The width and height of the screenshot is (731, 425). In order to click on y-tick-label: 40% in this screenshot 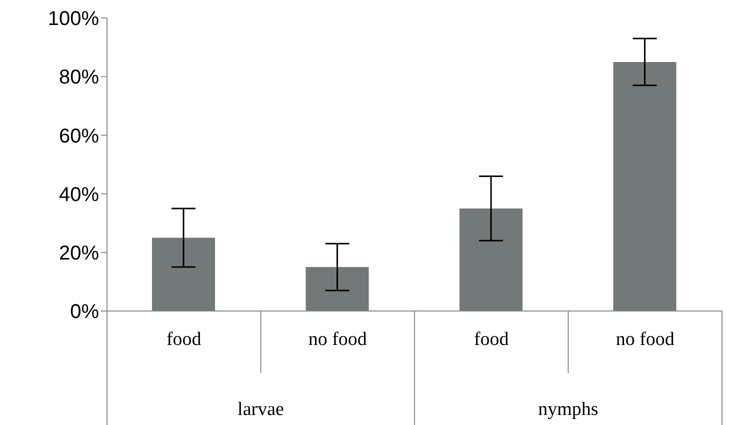, I will do `click(79, 195)`.